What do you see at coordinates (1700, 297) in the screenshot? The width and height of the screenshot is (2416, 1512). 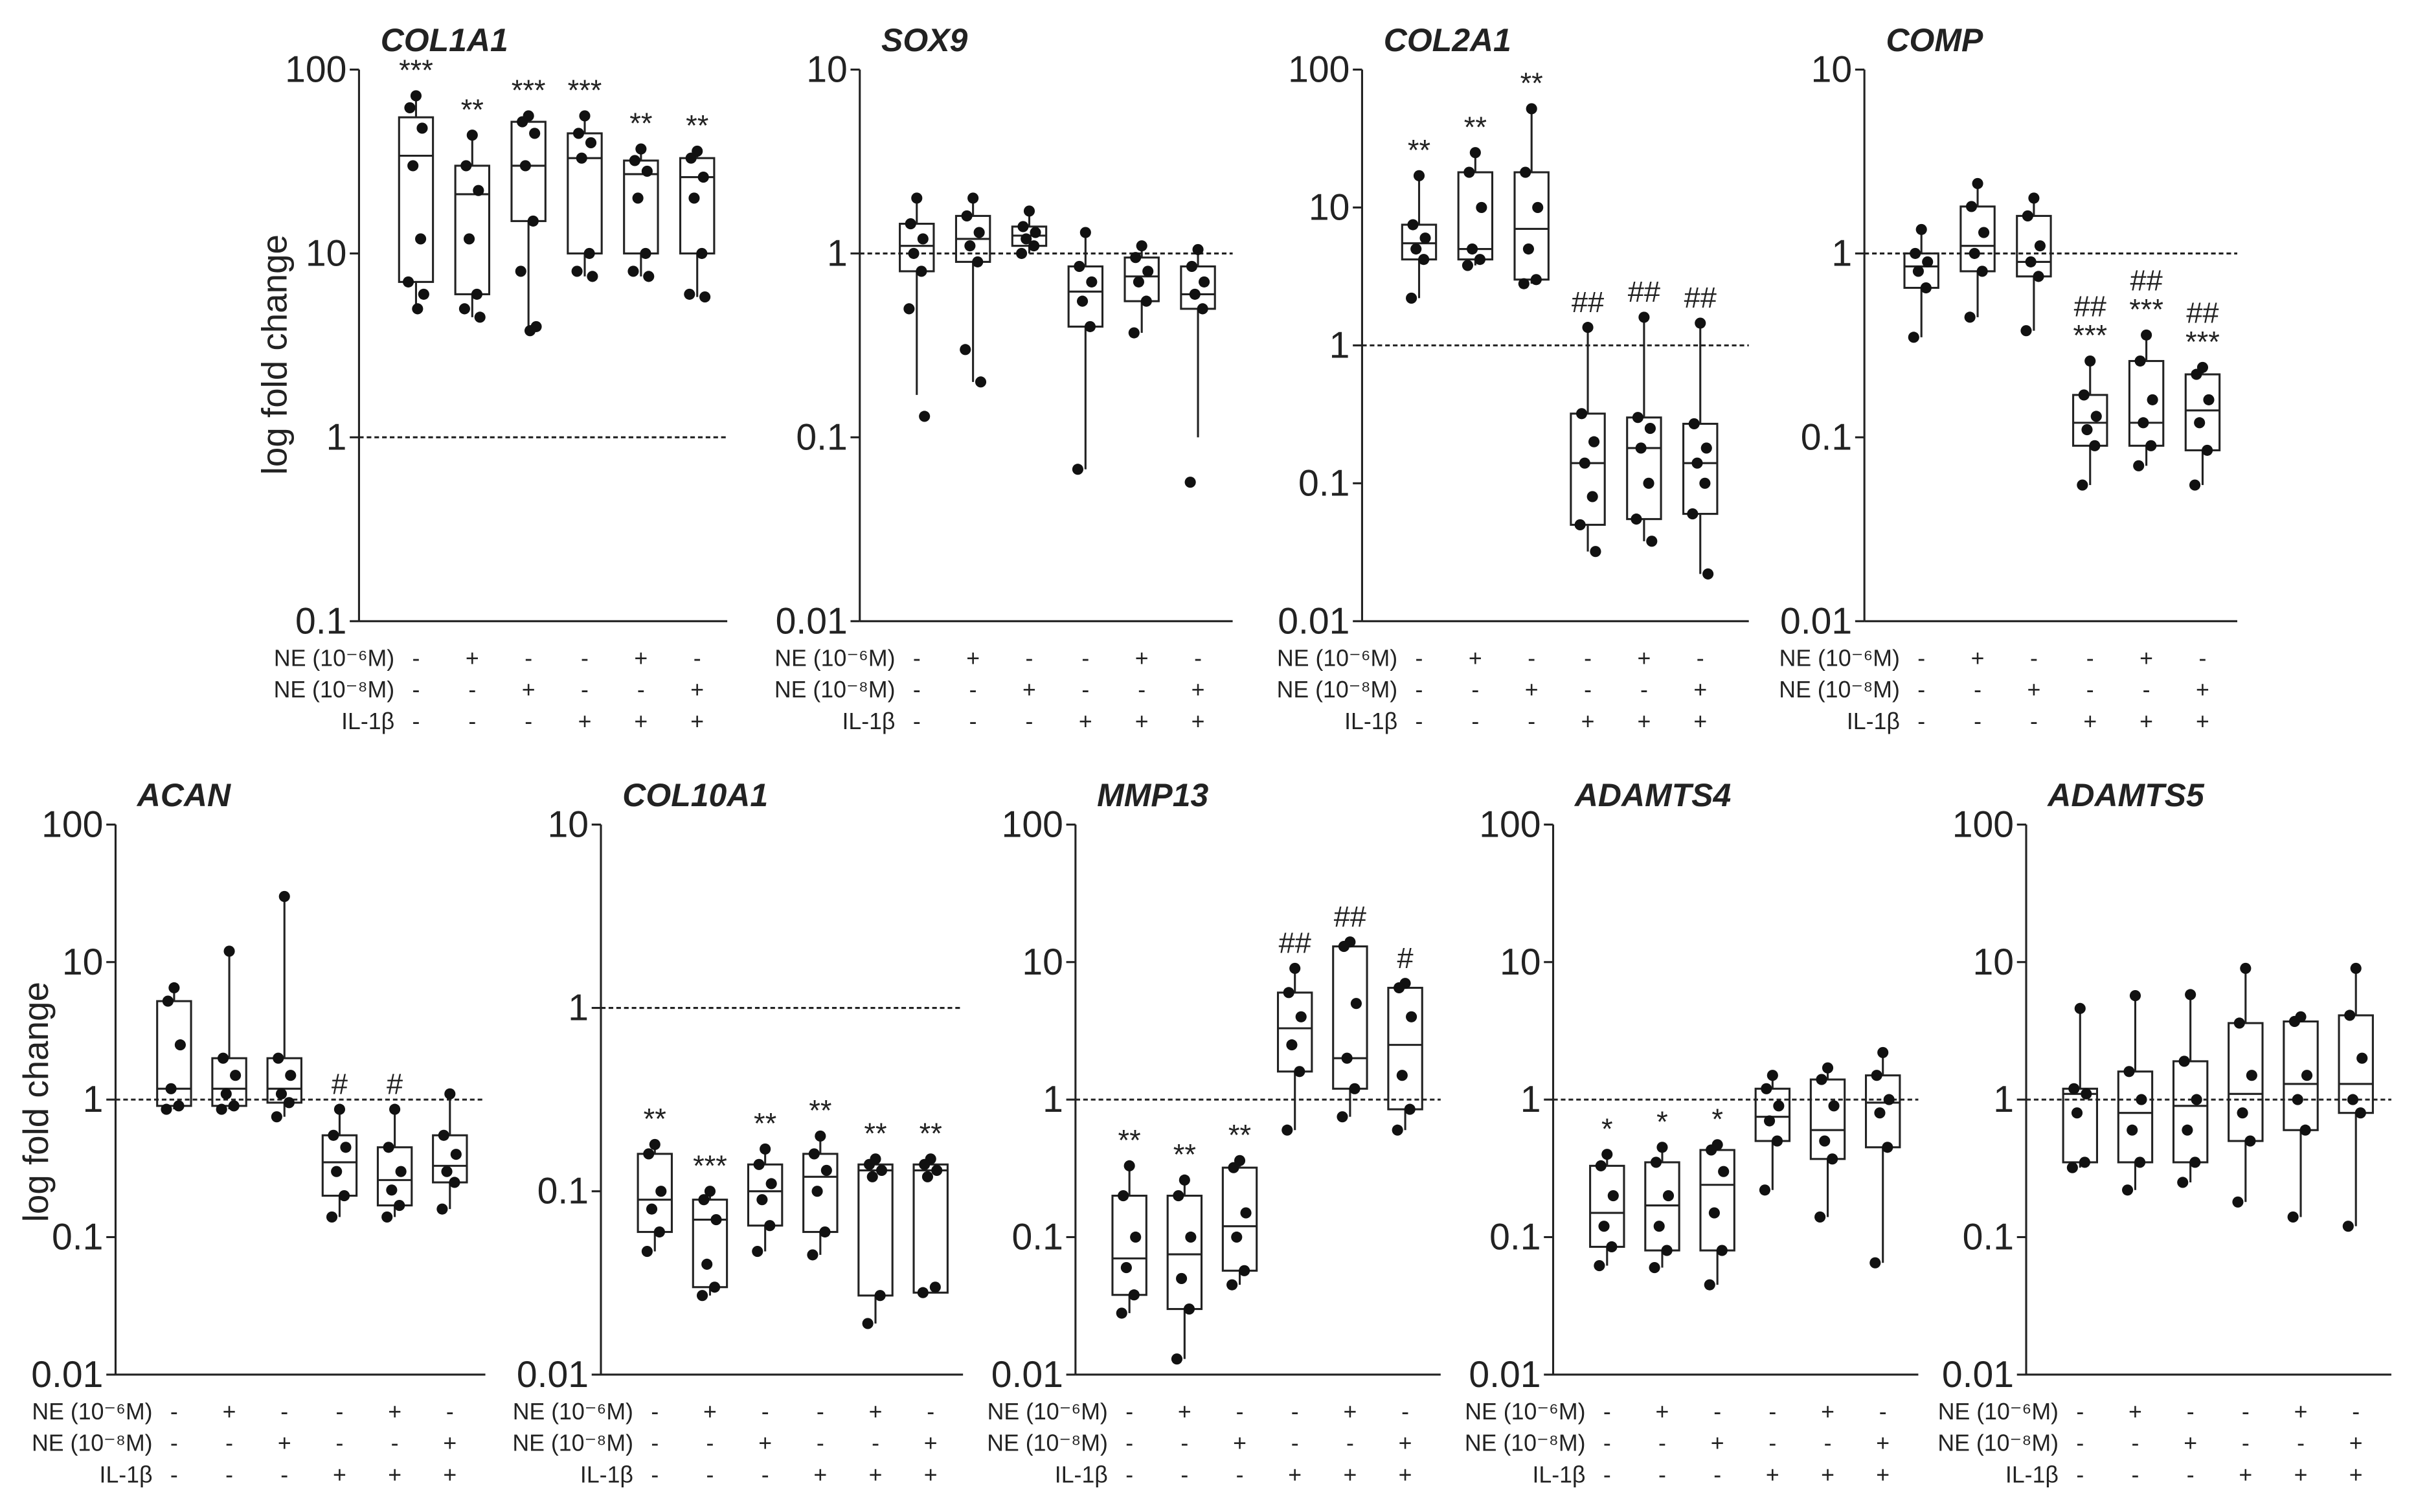 I see `significance-label: ##` at bounding box center [1700, 297].